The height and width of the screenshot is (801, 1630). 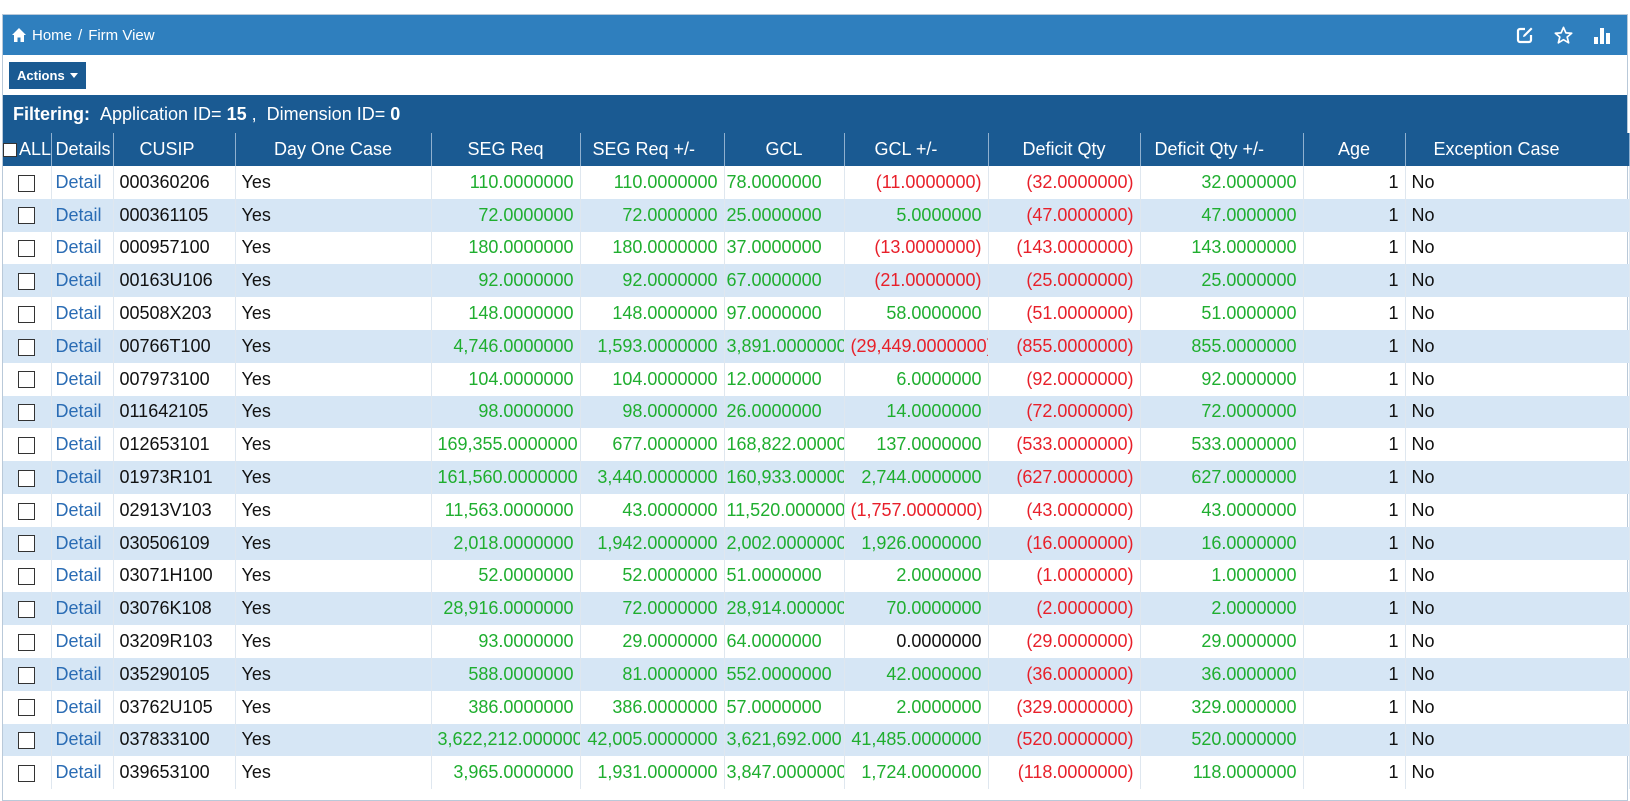 I want to click on col-cusip: CUSIP, so click(x=174, y=149).